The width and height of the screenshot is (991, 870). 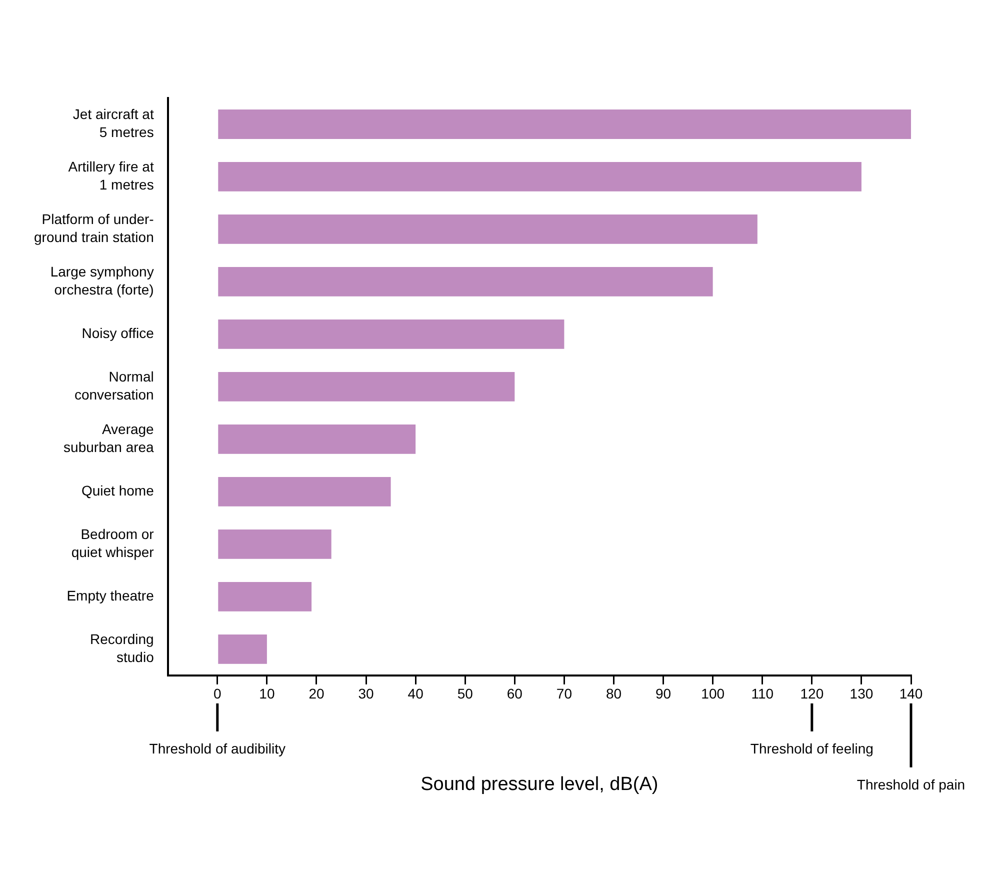 I want to click on x-tick-label: 50, so click(x=465, y=694).